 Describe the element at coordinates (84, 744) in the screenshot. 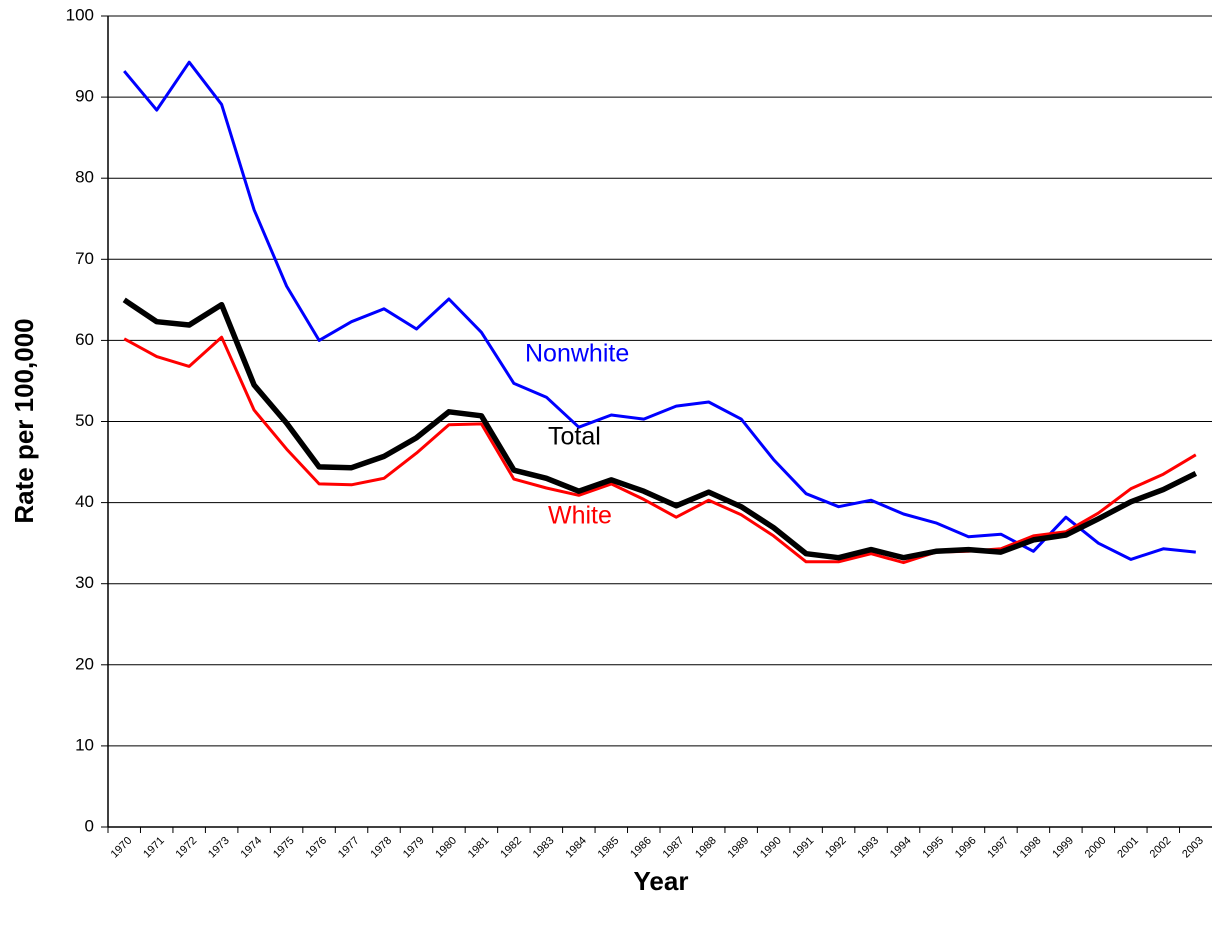

I see `y-tick-label: 10` at that location.